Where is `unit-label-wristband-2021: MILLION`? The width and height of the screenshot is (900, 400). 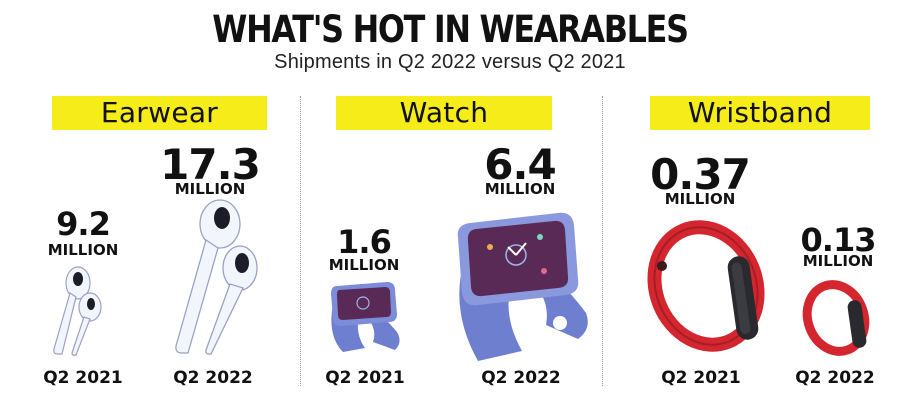 unit-label-wristband-2021: MILLION is located at coordinates (700, 199).